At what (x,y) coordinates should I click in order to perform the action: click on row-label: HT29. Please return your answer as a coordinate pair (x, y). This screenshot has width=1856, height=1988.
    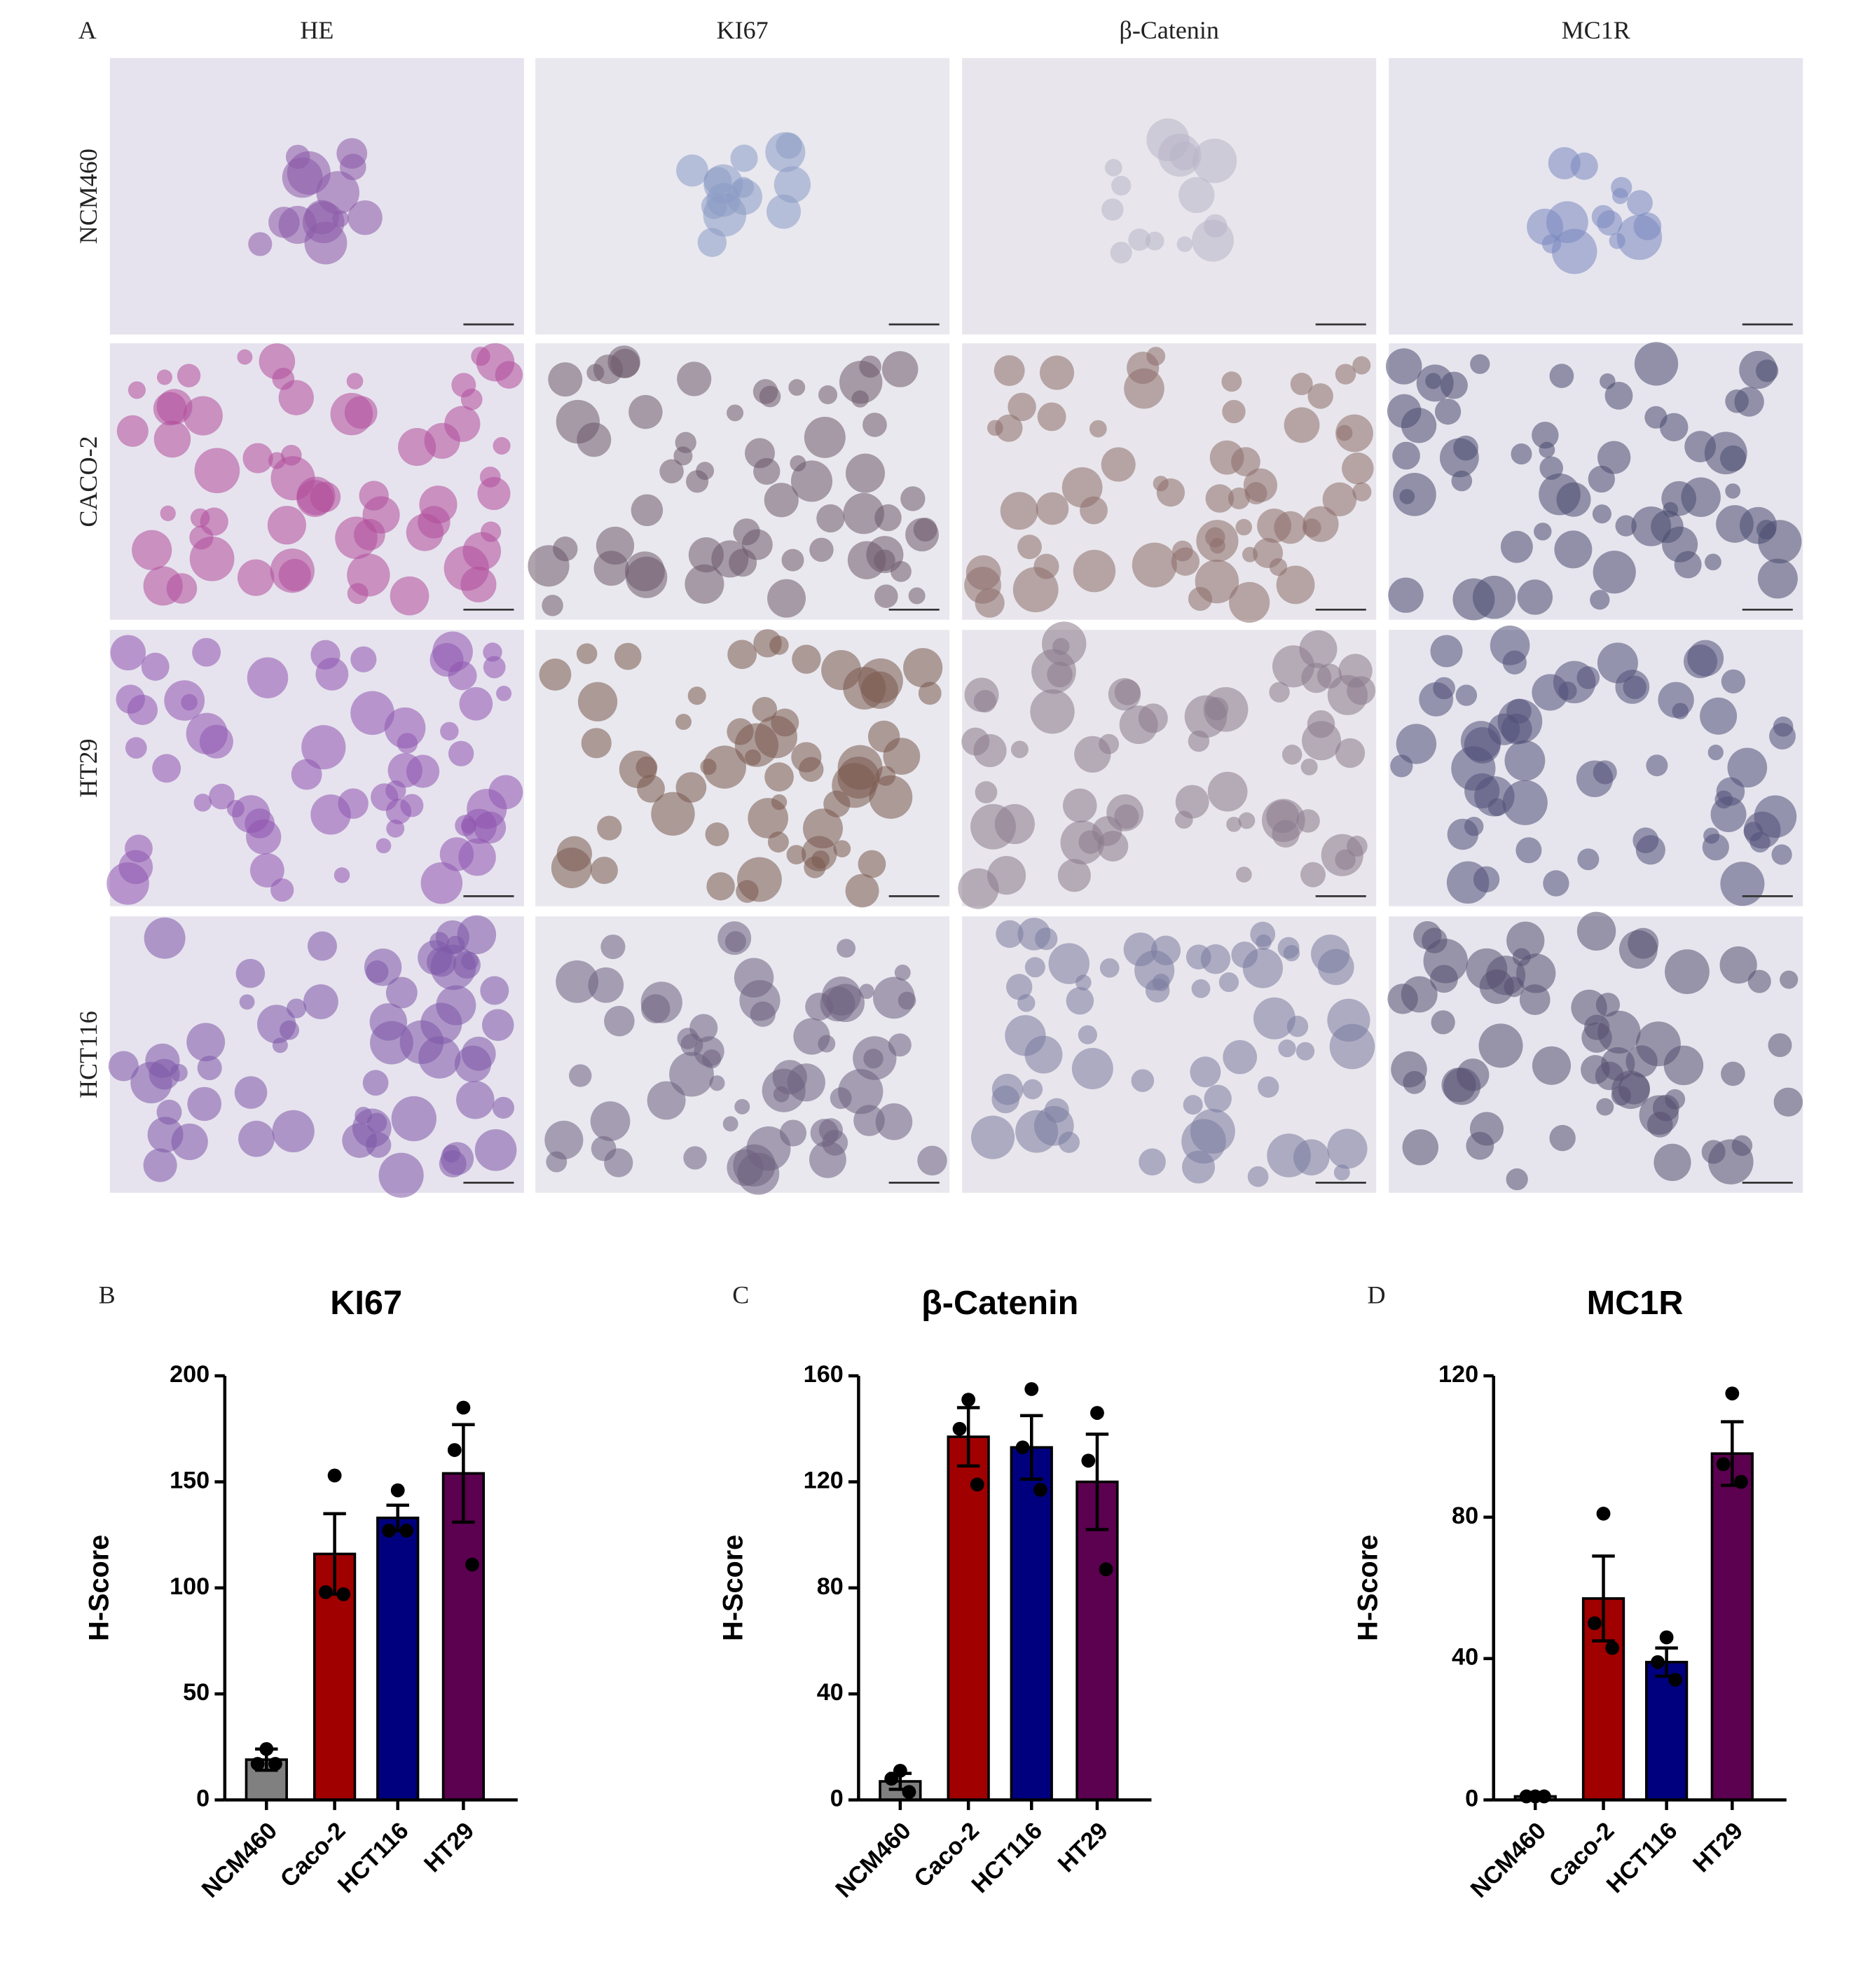
    Looking at the image, I should click on (88, 767).